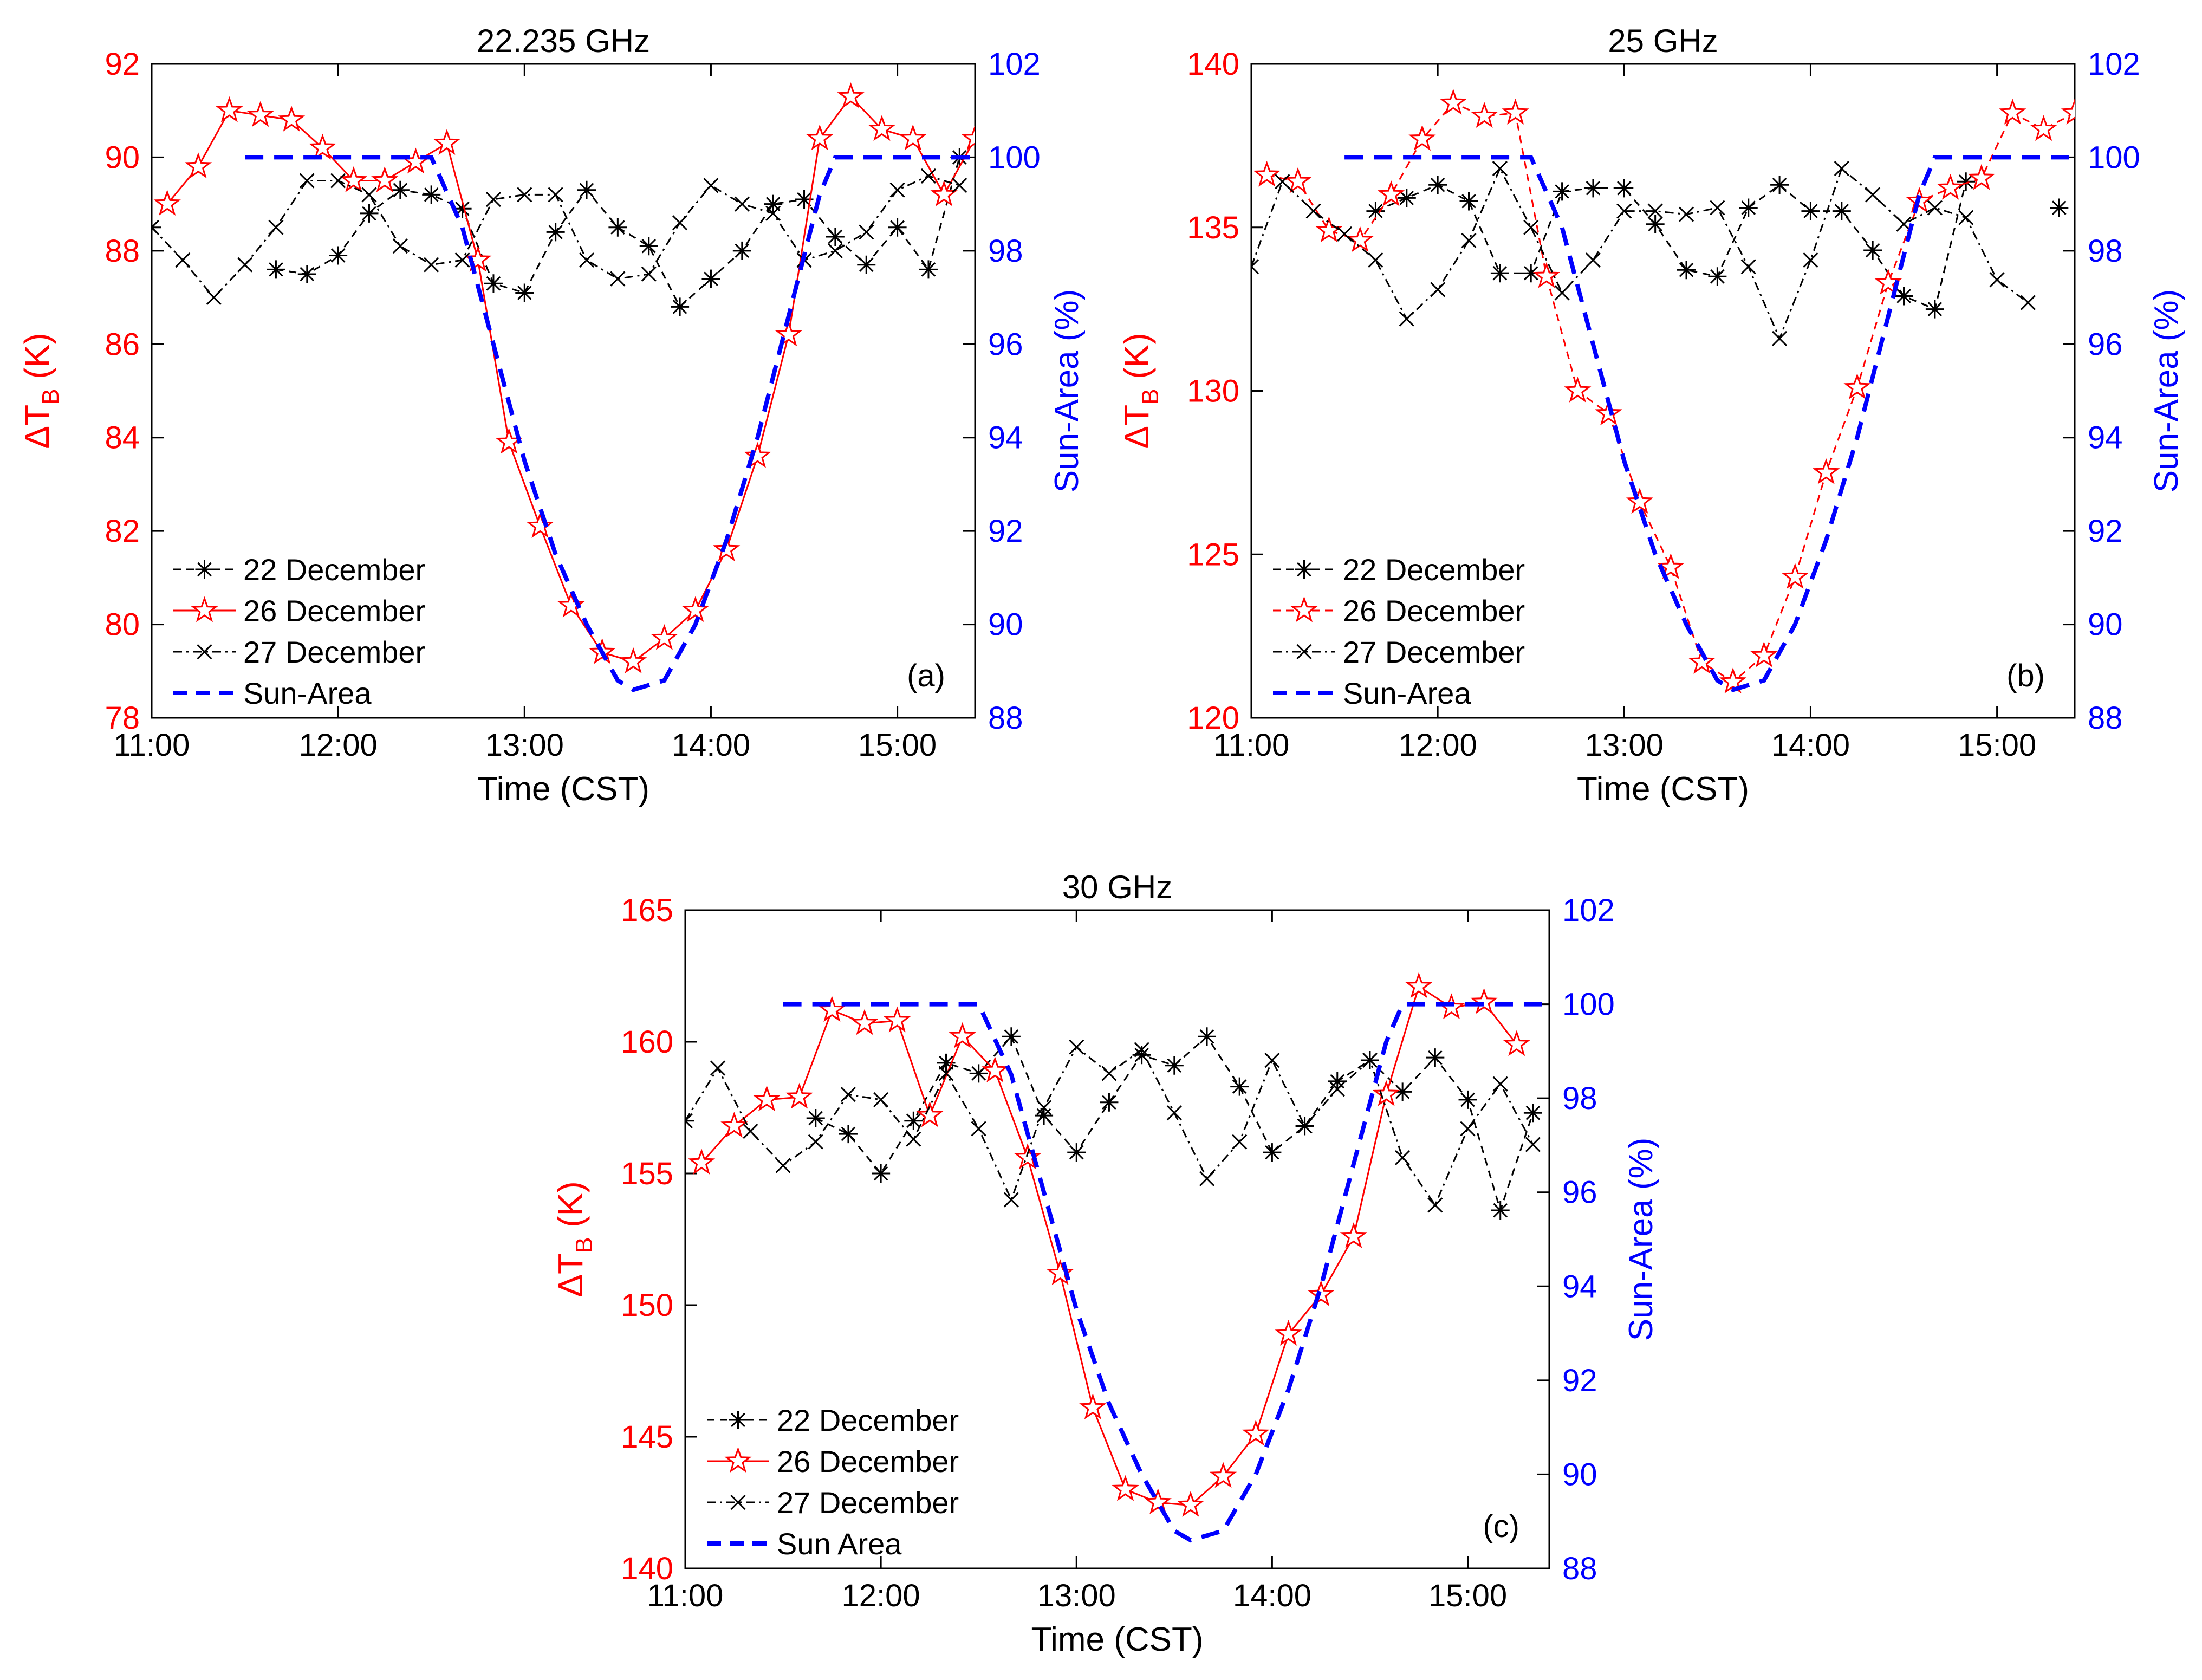 The image size is (2202, 1680). What do you see at coordinates (1588, 911) in the screenshot?
I see `right-tick-label: 102` at bounding box center [1588, 911].